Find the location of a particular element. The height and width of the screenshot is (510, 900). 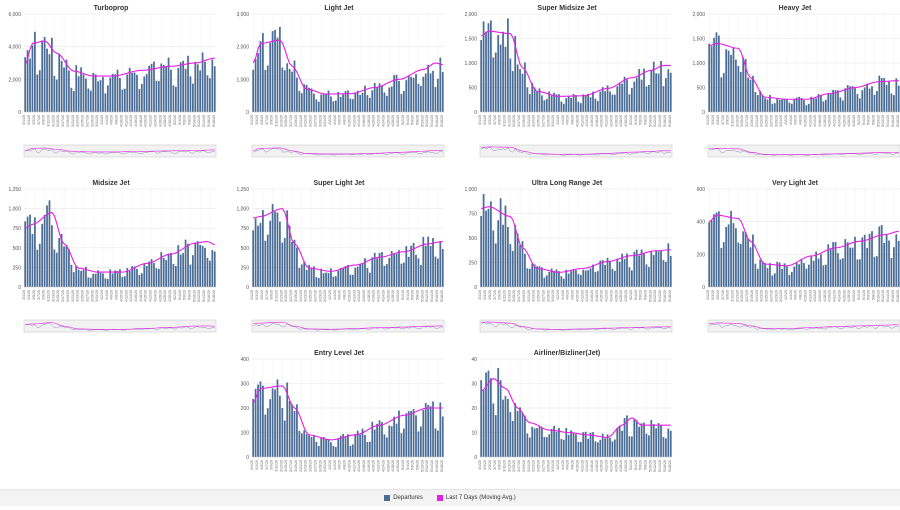

navigator is located at coordinates (348, 151).